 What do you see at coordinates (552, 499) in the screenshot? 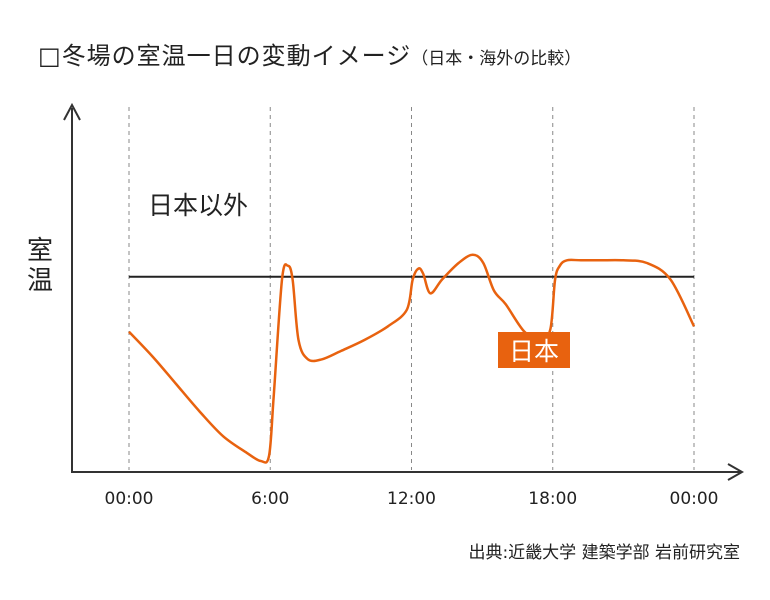
I see `x-tick-label: 18:00` at bounding box center [552, 499].